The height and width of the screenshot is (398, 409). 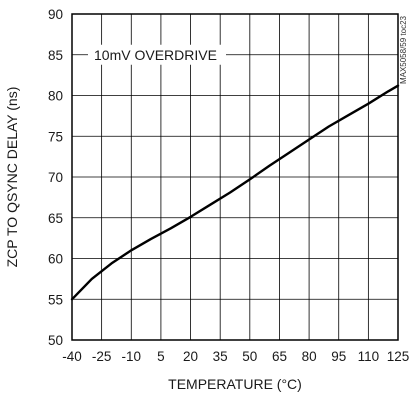 What do you see at coordinates (55, 96) in the screenshot?
I see `y-tick-label: 80` at bounding box center [55, 96].